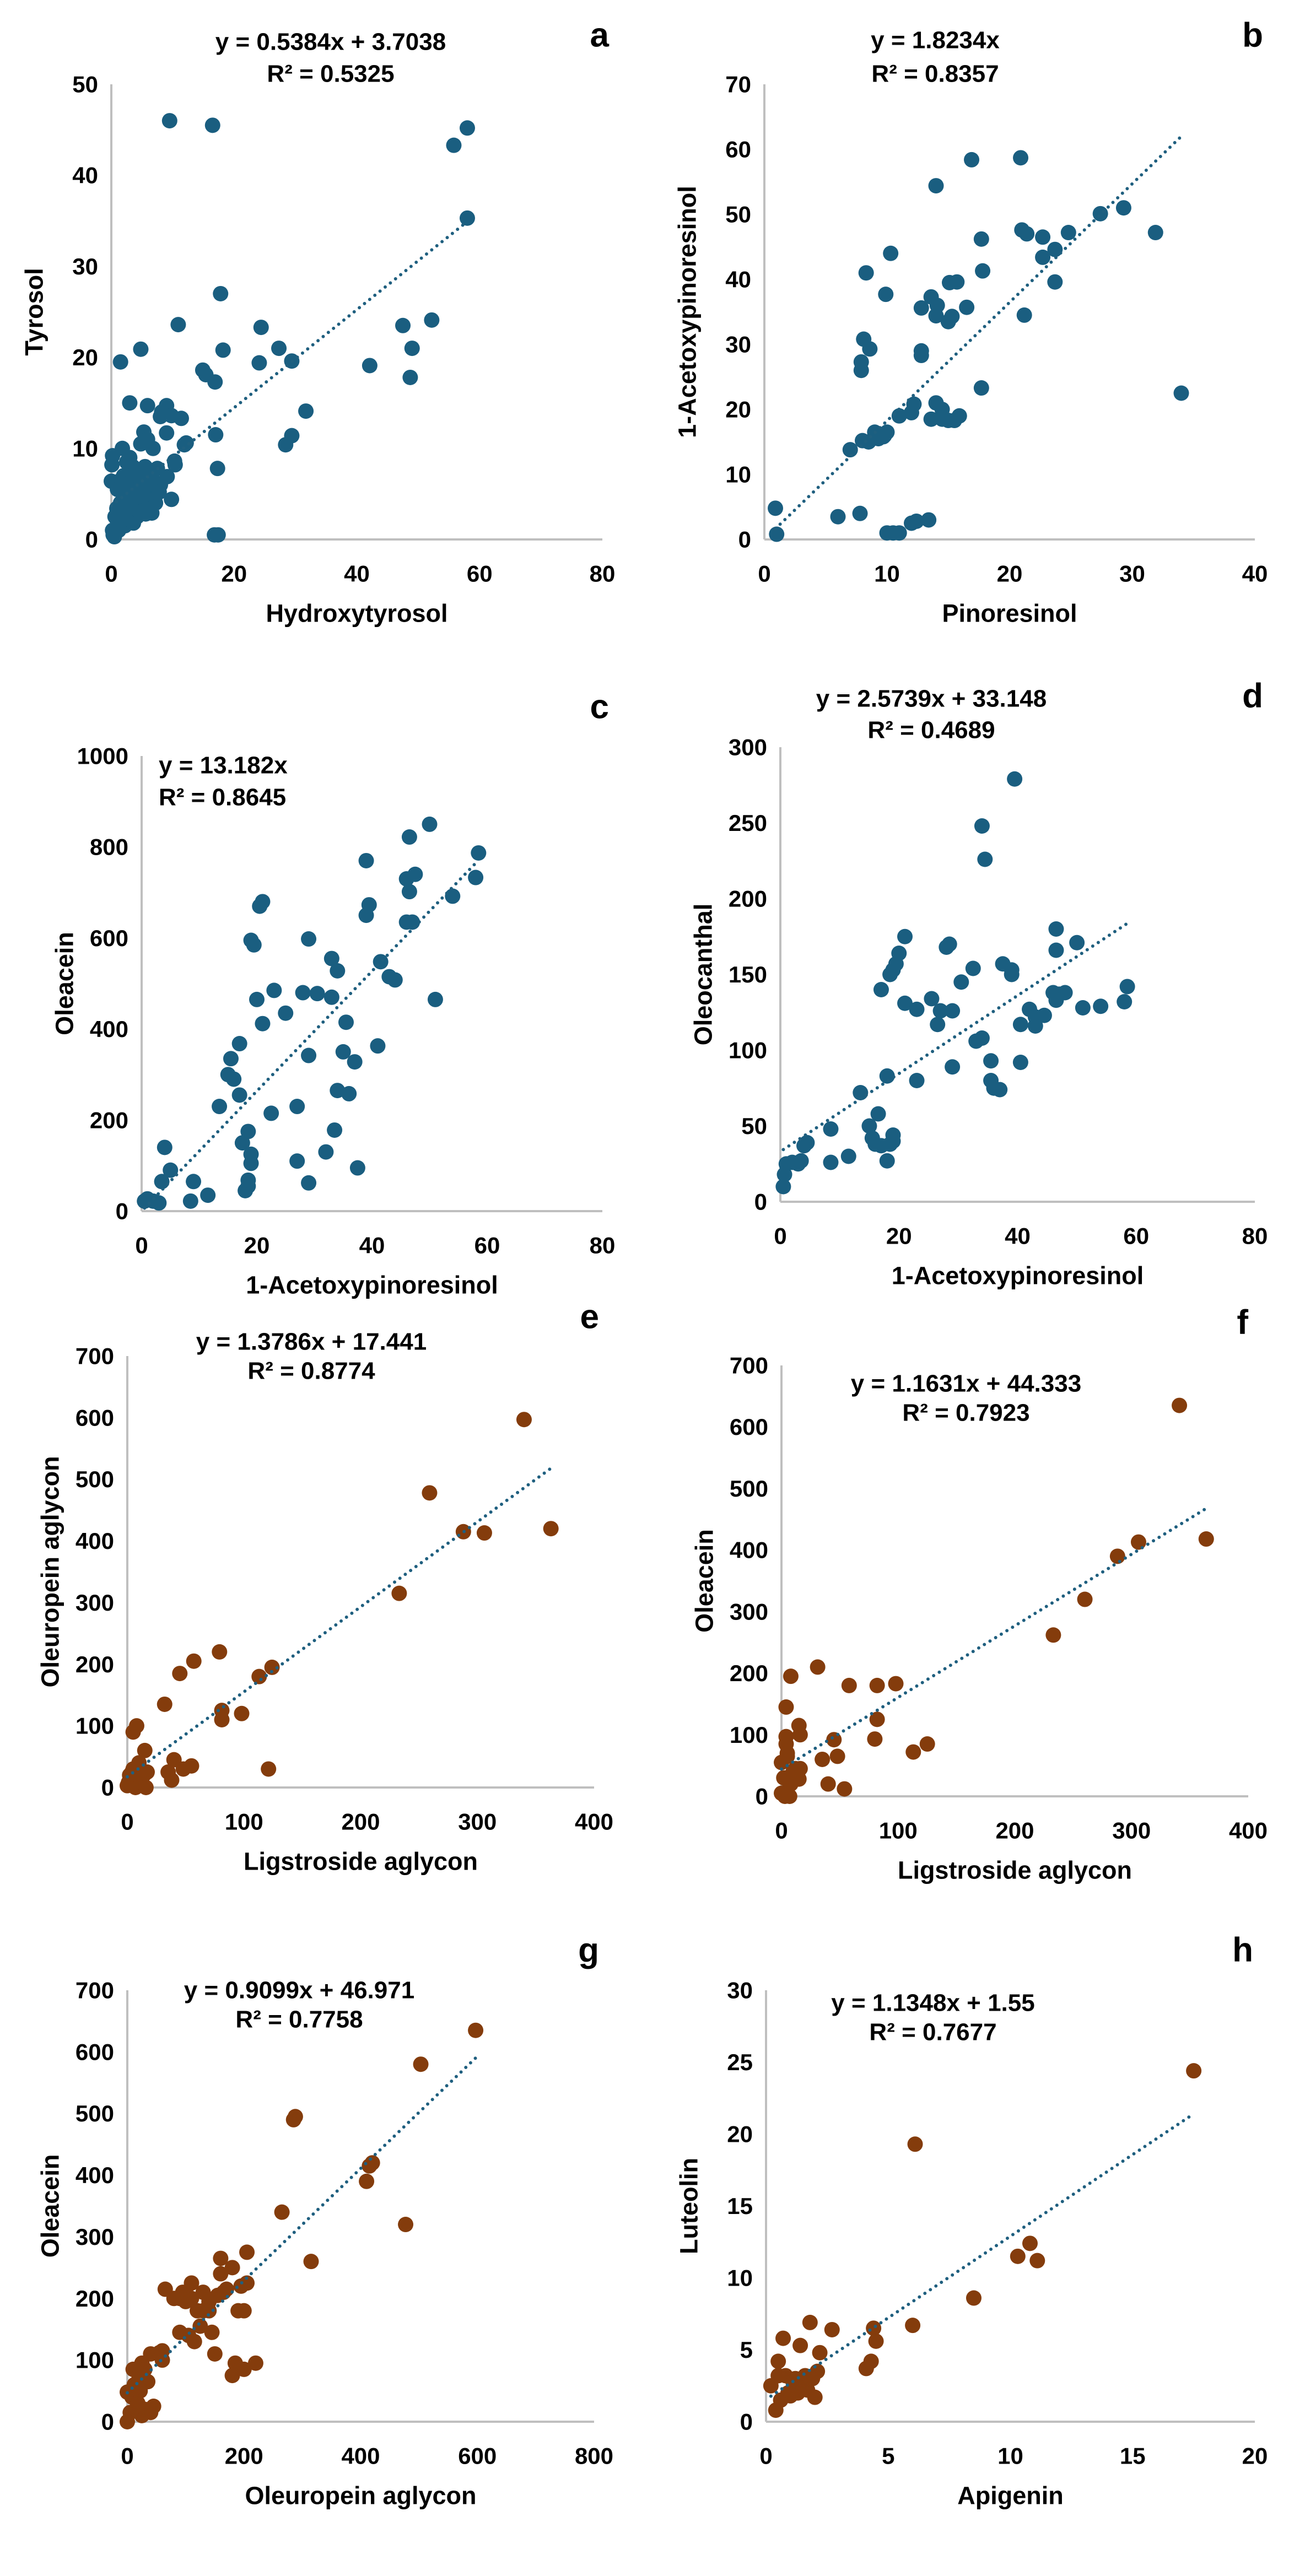  Describe the element at coordinates (1255, 574) in the screenshot. I see `x-tick-label: 40` at that location.